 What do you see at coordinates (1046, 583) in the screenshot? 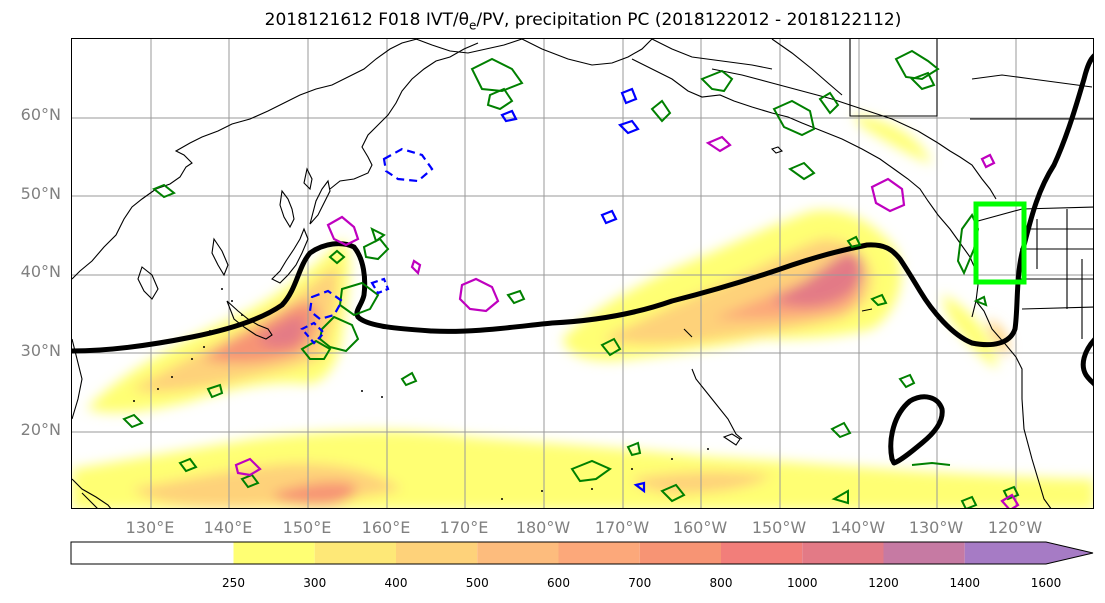
I see `colorbar-tick-label: 1600` at bounding box center [1046, 583].